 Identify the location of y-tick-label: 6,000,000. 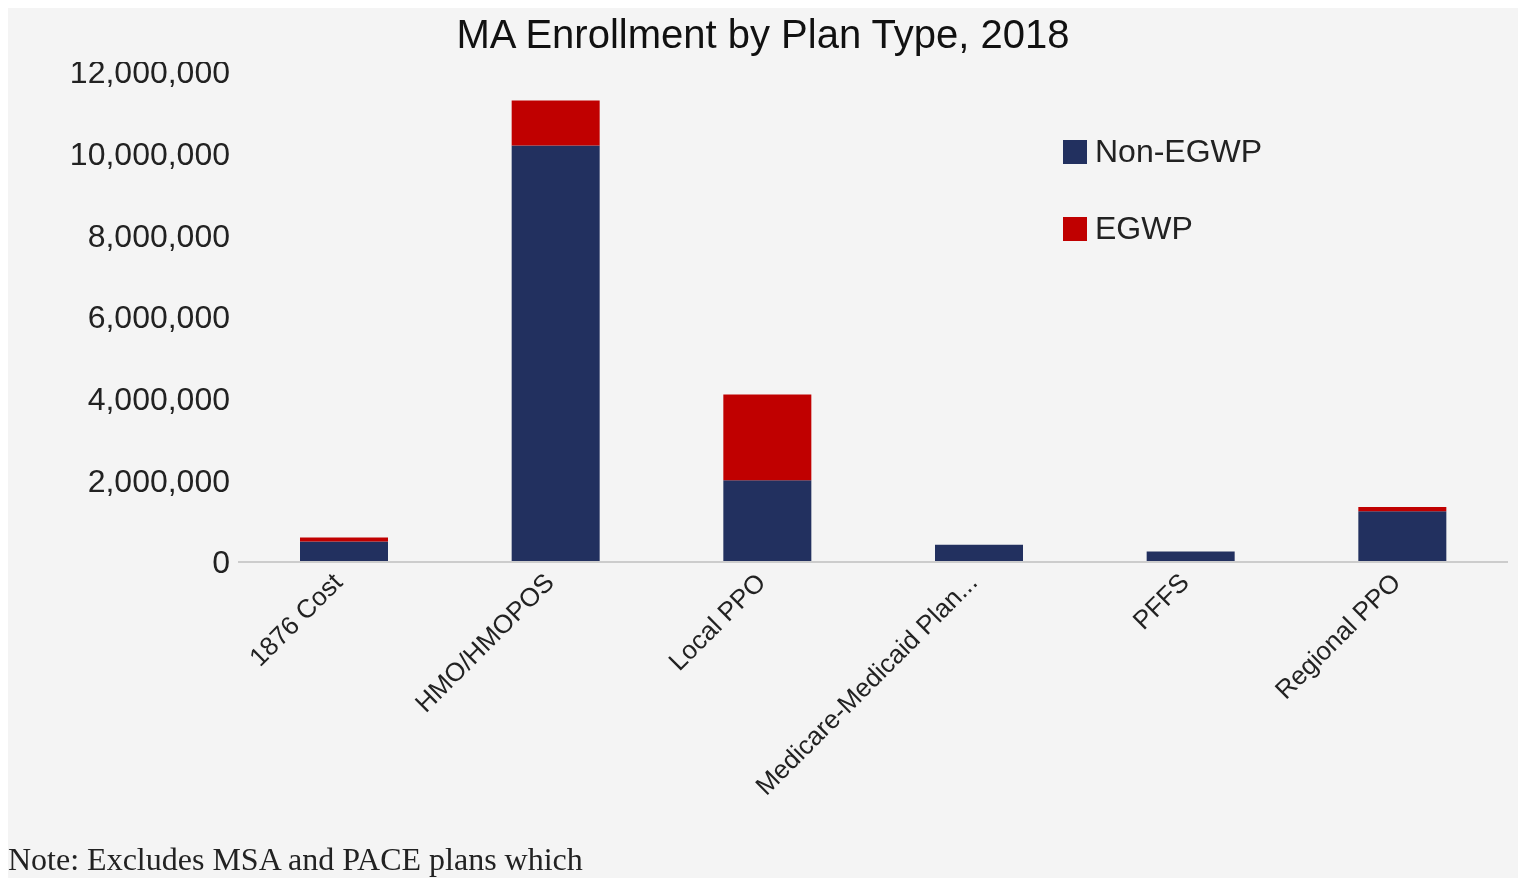
(158, 317).